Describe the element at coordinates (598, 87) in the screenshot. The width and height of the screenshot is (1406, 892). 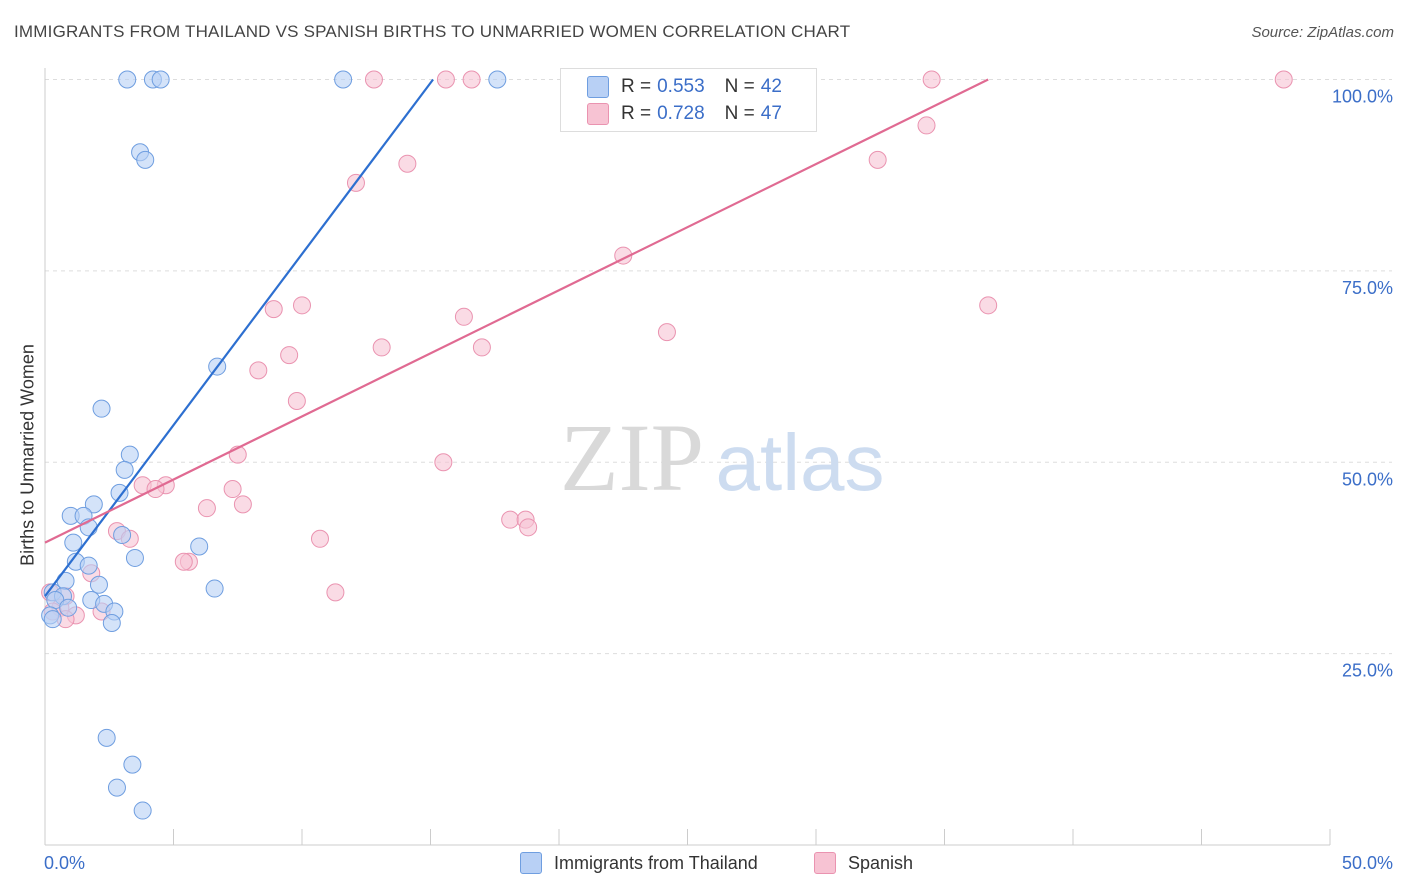
I see `legend-swatch-thailand` at that location.